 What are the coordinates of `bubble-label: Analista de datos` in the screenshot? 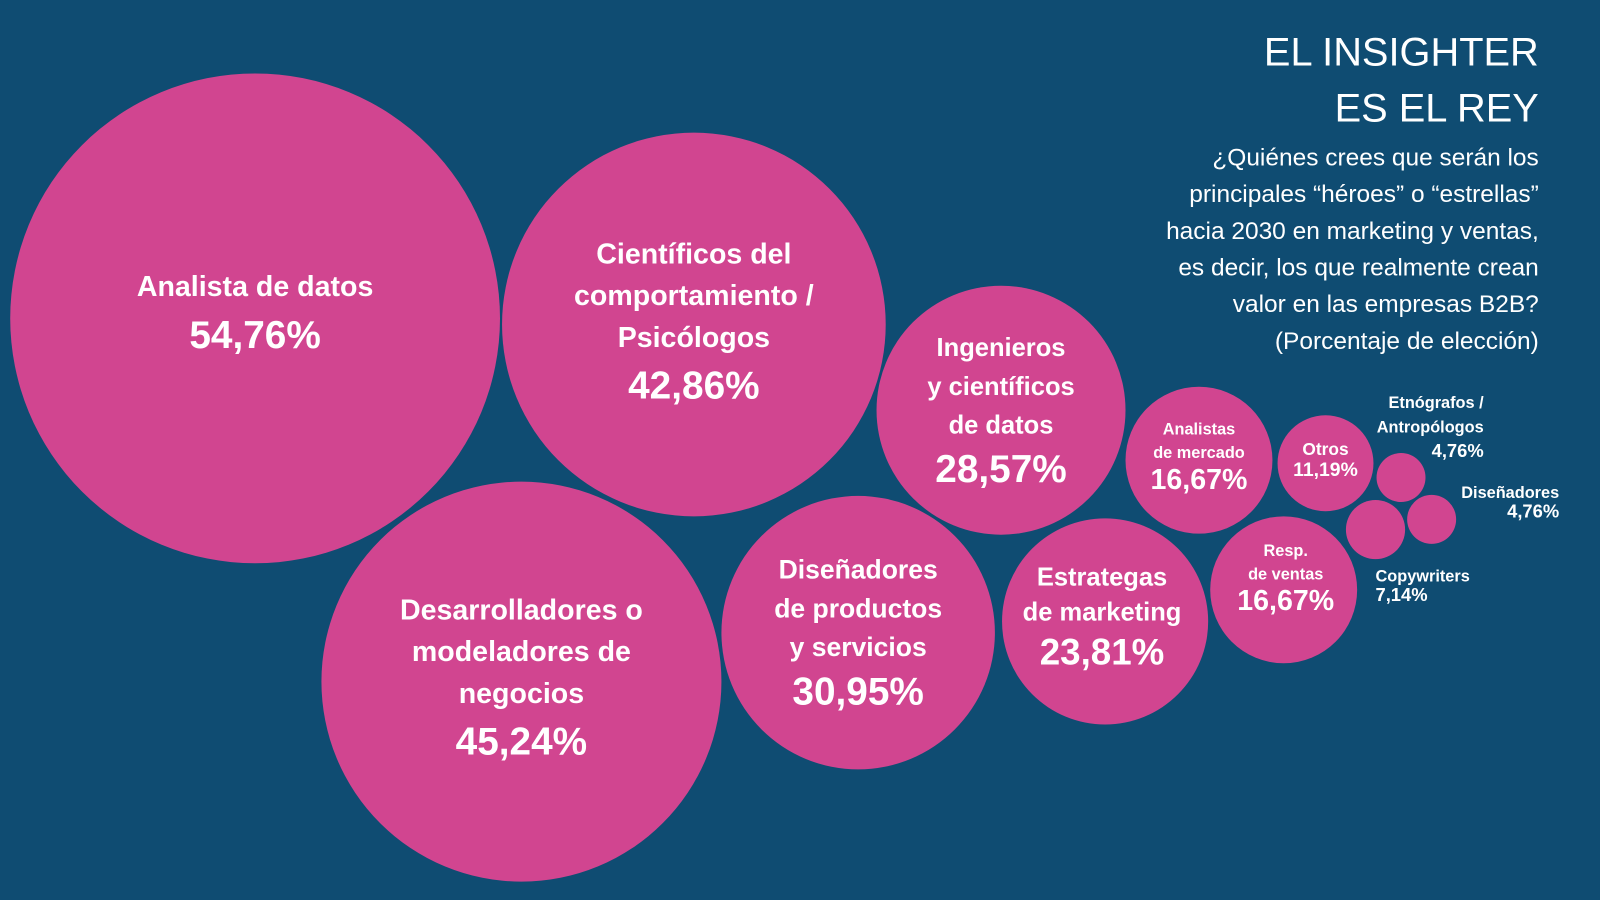 It's located at (255, 287).